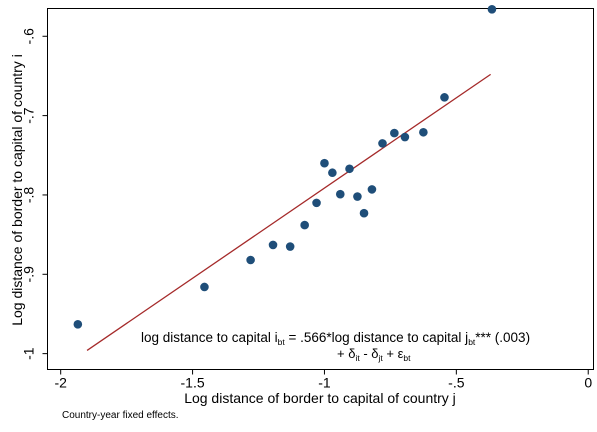  Describe the element at coordinates (29, 36) in the screenshot. I see `y-tick-label: -.6` at that location.